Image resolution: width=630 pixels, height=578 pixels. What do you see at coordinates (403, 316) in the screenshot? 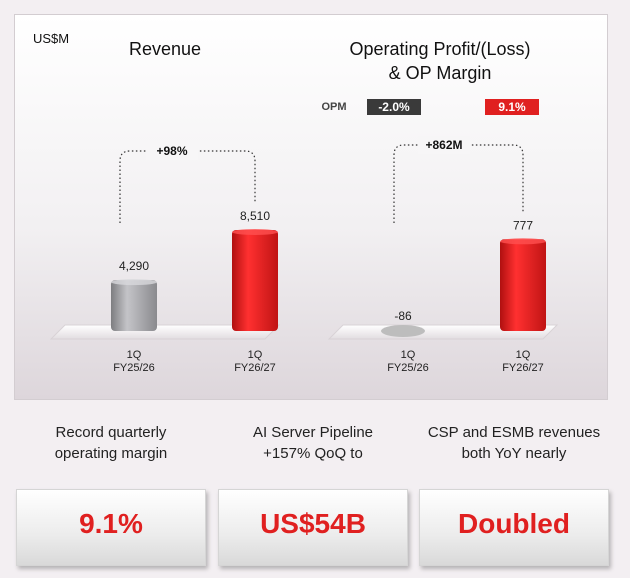
I see `data-label: -86` at bounding box center [403, 316].